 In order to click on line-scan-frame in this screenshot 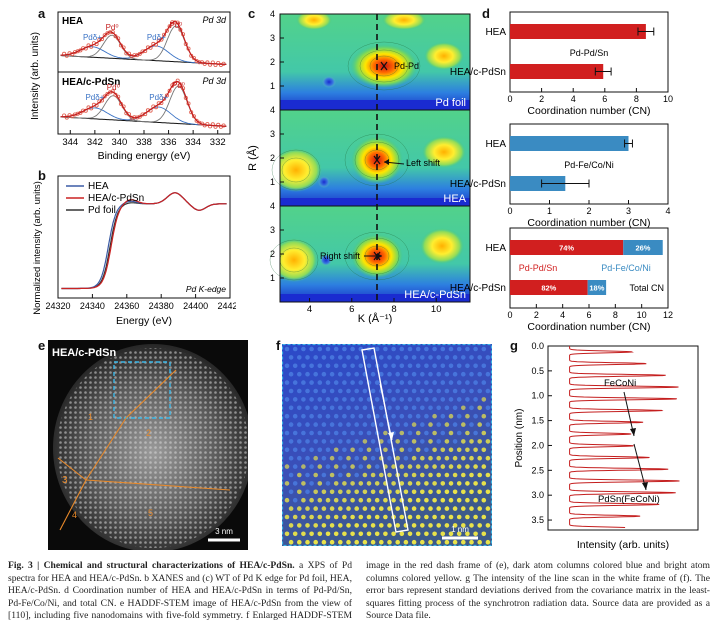, I will do `click(385, 440)`.